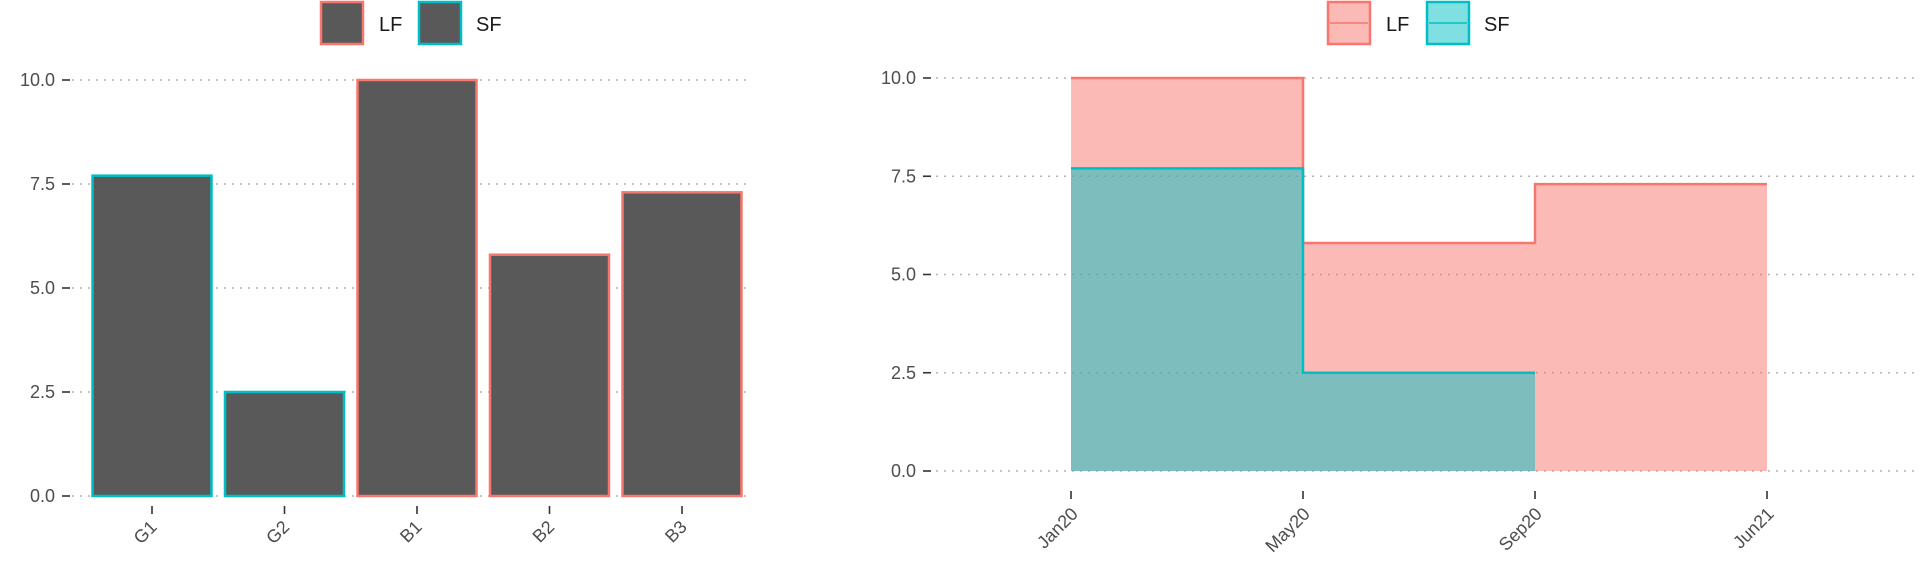 Image resolution: width=1920 pixels, height=576 pixels. I want to click on legend-key-sf, so click(440, 23).